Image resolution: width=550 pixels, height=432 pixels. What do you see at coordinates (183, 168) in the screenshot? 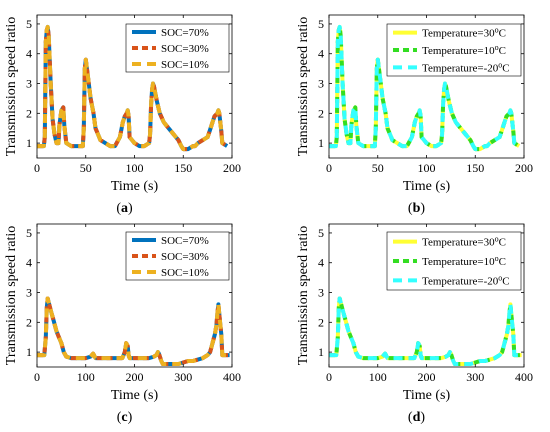
I see `x-tick-label: 150` at bounding box center [183, 168].